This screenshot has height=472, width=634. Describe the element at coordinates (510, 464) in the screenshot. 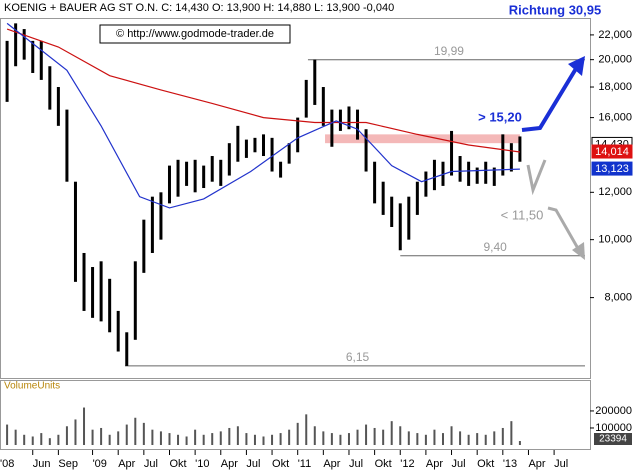

I see `x-tick-label: '13` at that location.